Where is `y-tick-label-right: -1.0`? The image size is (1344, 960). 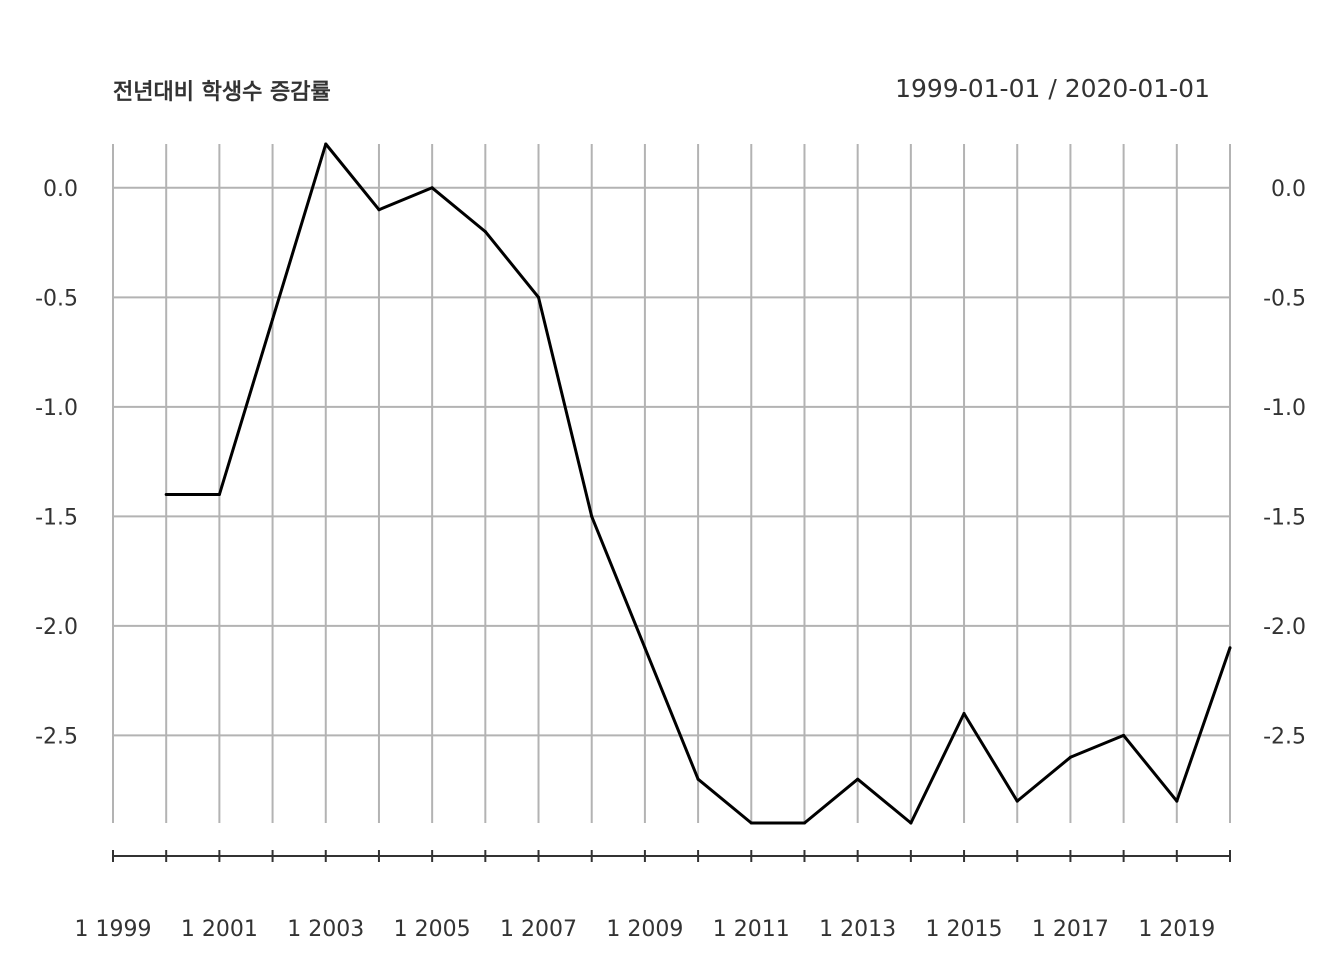 y-tick-label-right: -1.0 is located at coordinates (1284, 408).